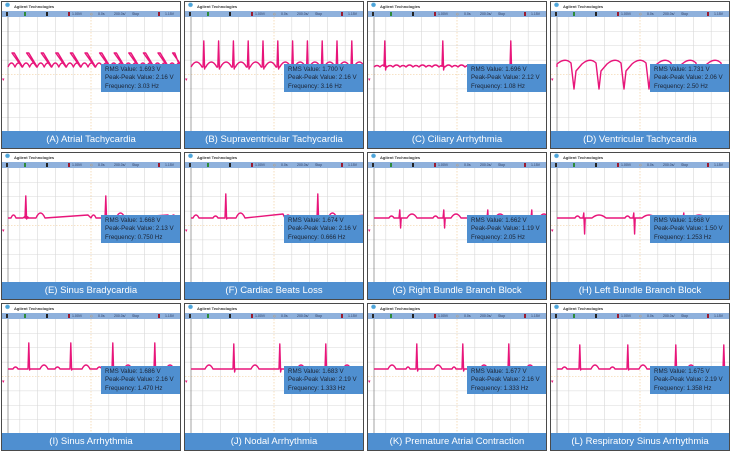  Describe the element at coordinates (640, 225) in the screenshot. I see `waveform-display: ▾` at that location.